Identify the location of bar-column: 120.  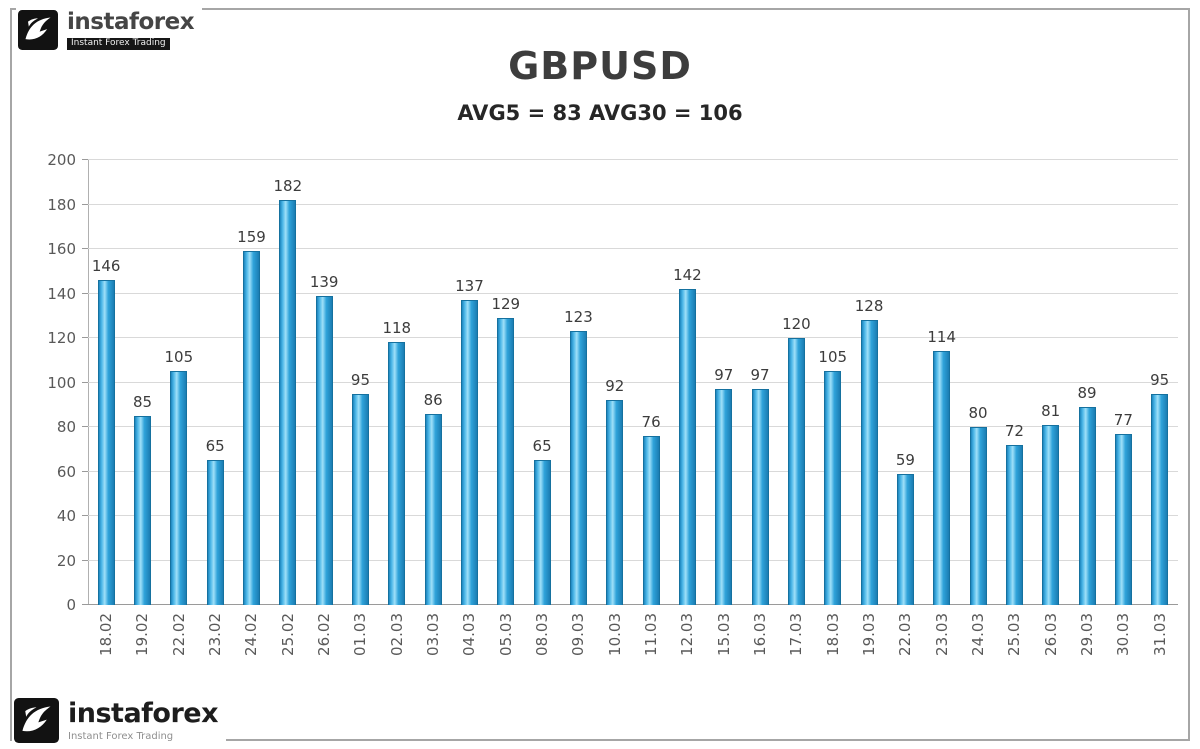
(796, 382).